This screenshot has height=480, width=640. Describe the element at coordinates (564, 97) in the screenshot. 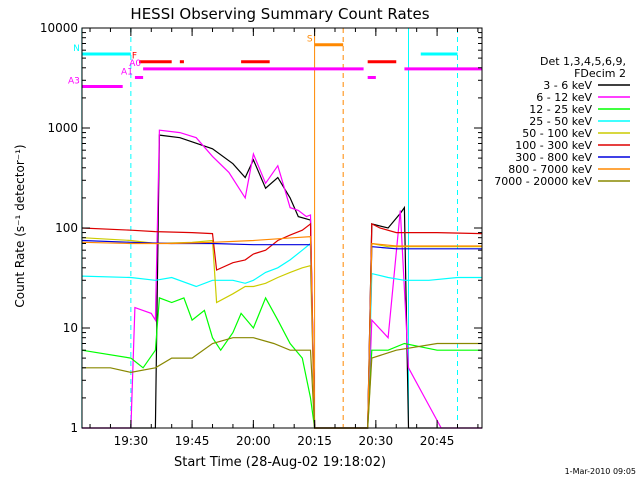

I see `legend-label-1: 6 - 12 keV` at that location.